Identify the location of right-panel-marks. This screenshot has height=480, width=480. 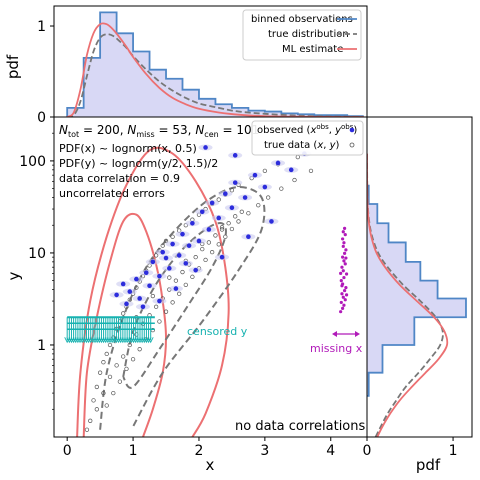
(417, 295).